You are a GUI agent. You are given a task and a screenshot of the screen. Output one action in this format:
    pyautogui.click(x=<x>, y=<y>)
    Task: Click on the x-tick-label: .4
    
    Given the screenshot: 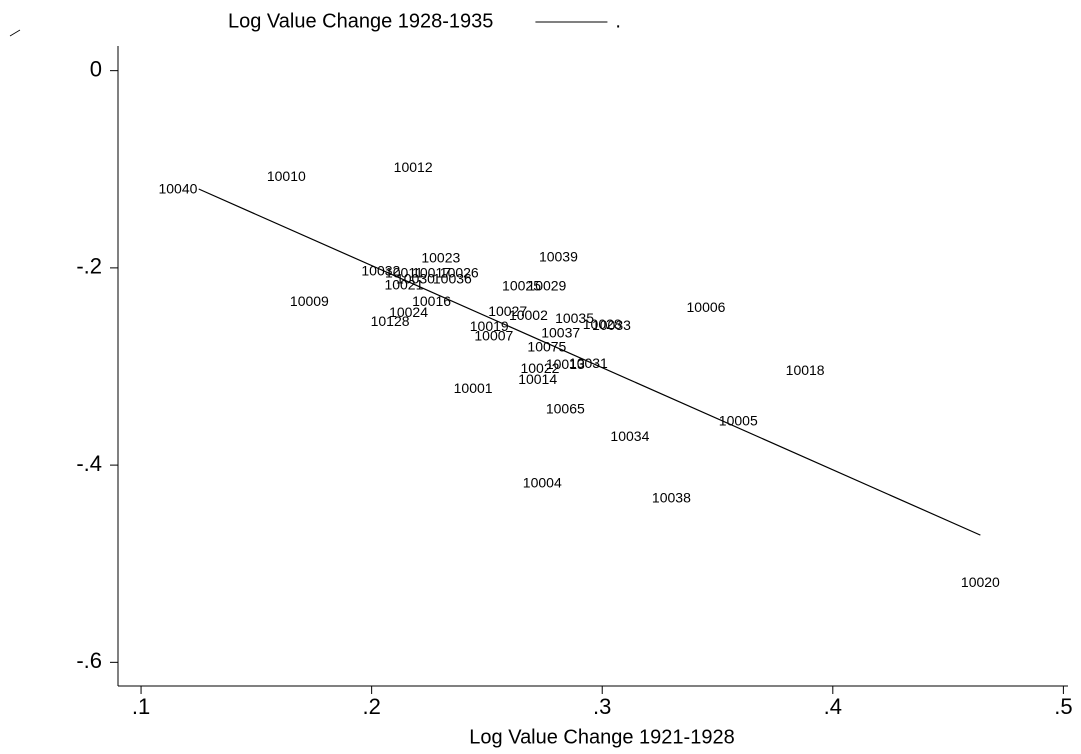 What is the action you would take?
    pyautogui.click(x=833, y=706)
    